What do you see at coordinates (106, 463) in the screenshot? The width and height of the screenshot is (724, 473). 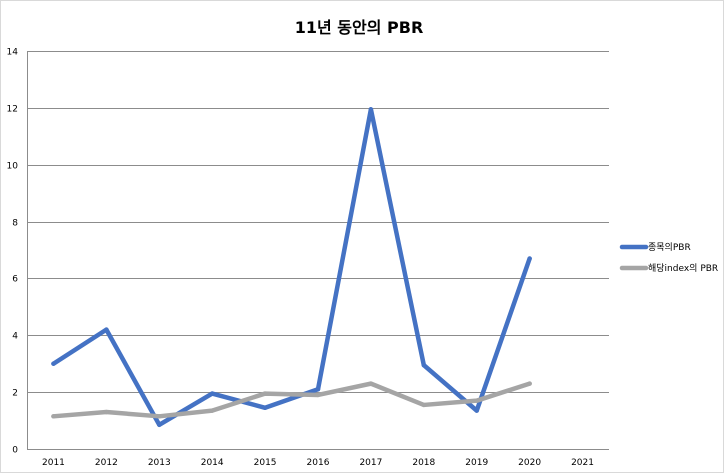 I see `x-tick-label: 2012` at bounding box center [106, 463].